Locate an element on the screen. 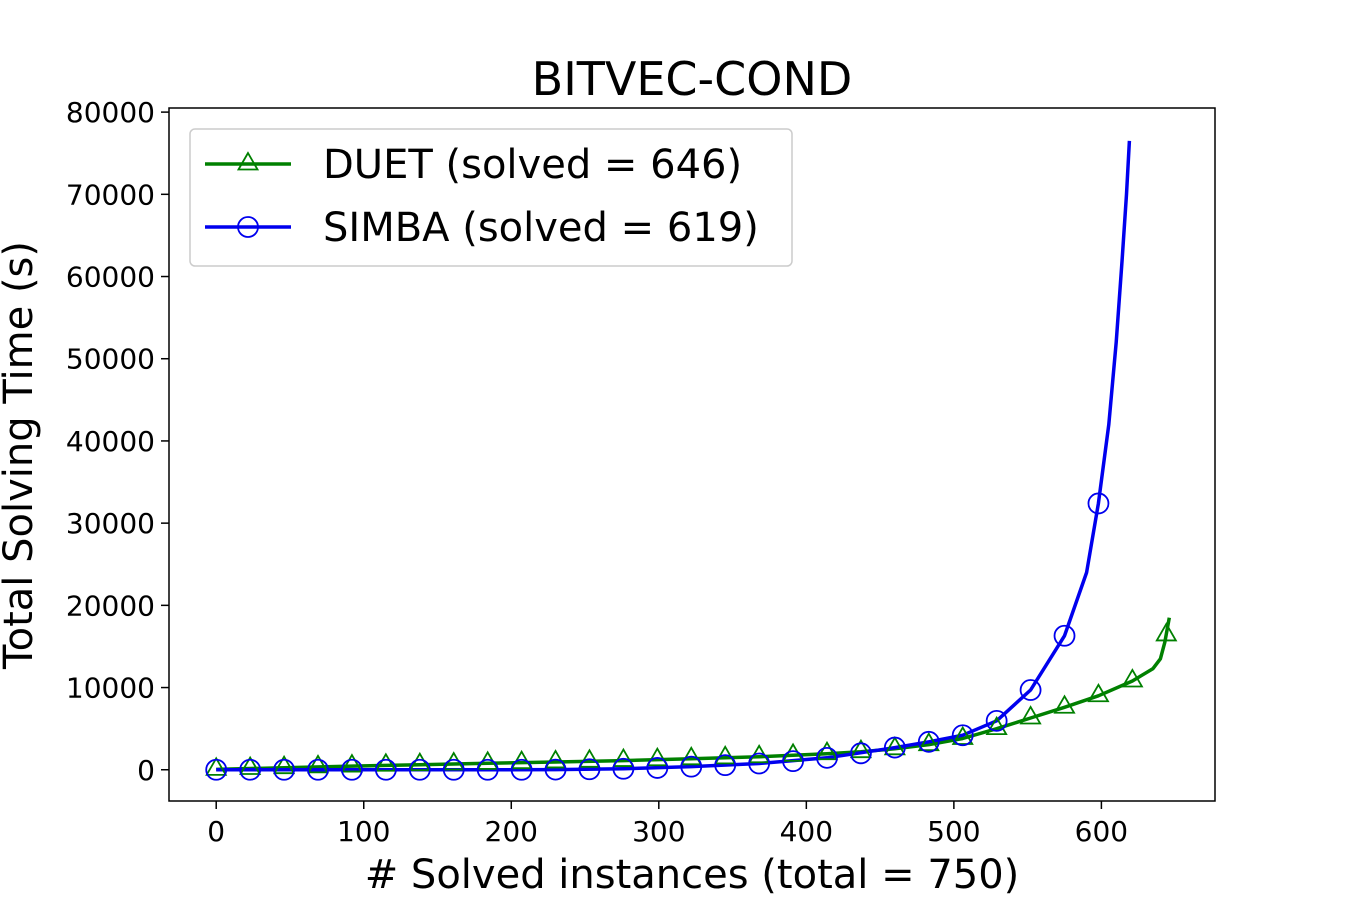  legend: DUET (solved = 646) SIMBA (solved = 619) is located at coordinates (491, 197).